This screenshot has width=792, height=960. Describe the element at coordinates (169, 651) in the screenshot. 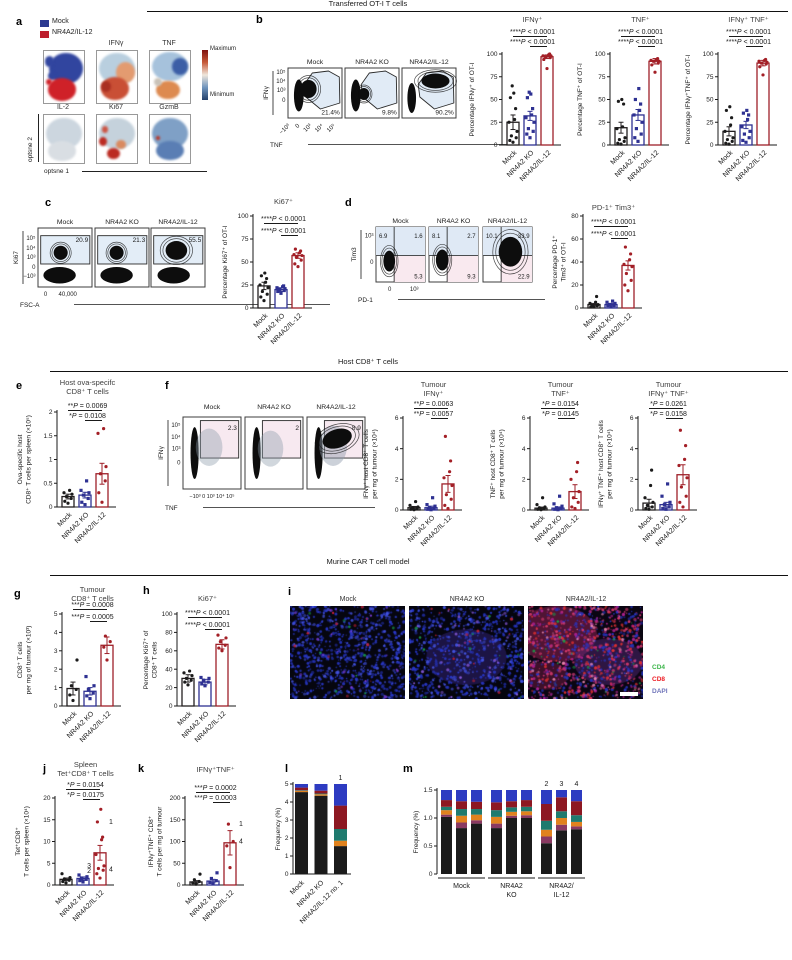

I see `y-tick-label: 60` at that location.